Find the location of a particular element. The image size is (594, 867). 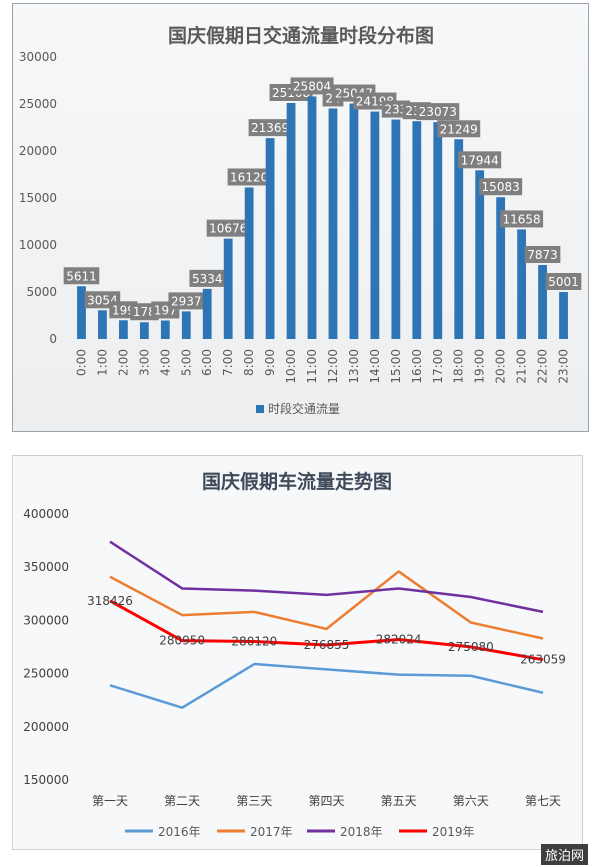

x-tick-label: 3:00 is located at coordinates (144, 362).